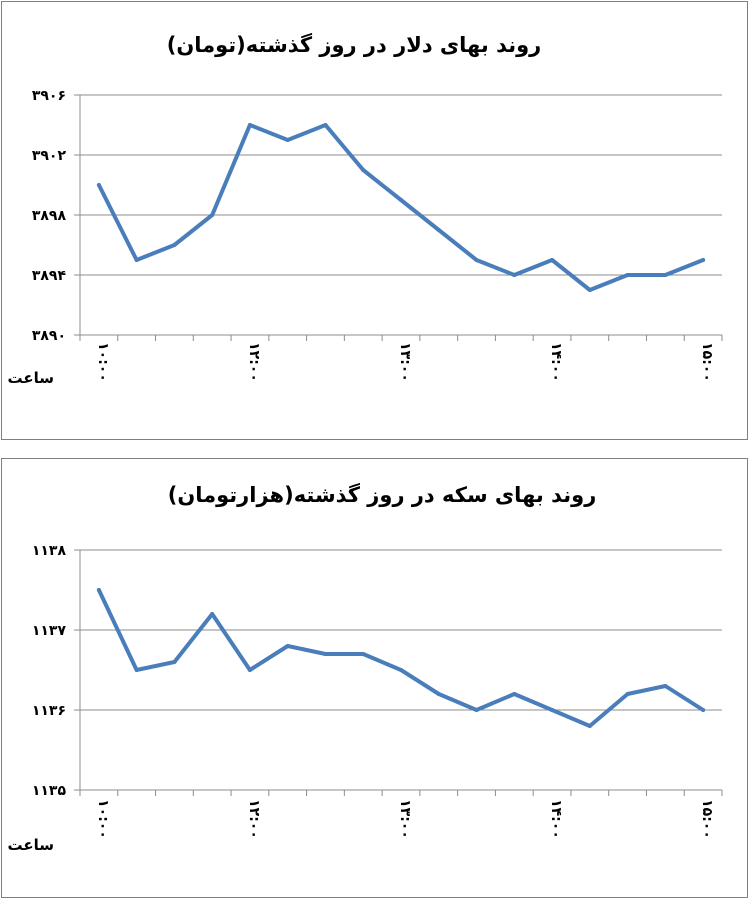 The width and height of the screenshot is (750, 899). I want to click on y-tick-label: ۳۹۰۲, so click(49, 156).